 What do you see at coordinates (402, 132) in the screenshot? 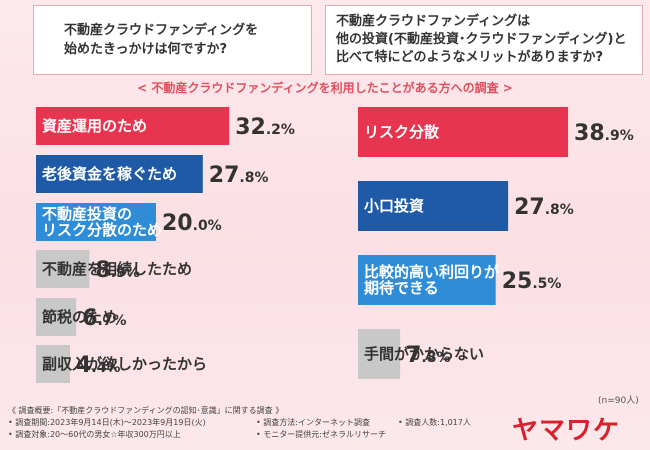
I see `chart2-category-label-1: リスク分散` at bounding box center [402, 132].